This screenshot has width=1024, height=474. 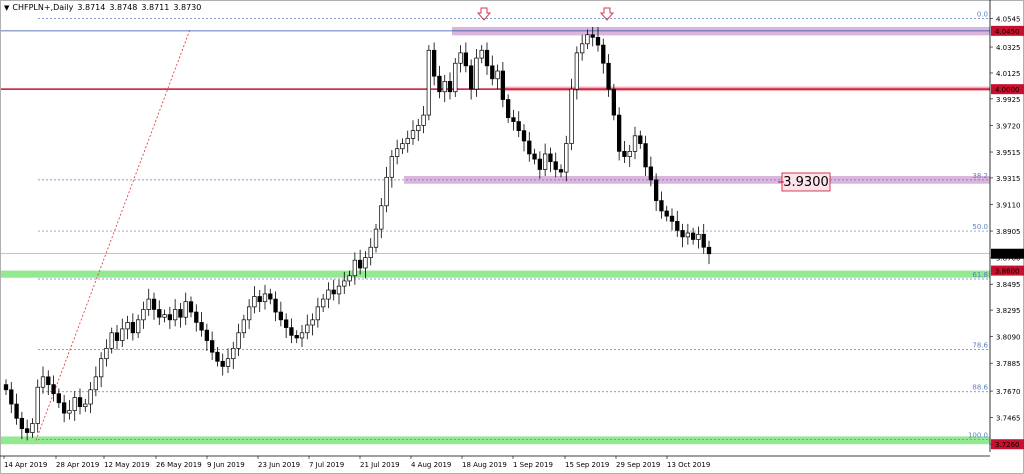 I want to click on fib-level-label: 50.0, so click(x=980, y=227).